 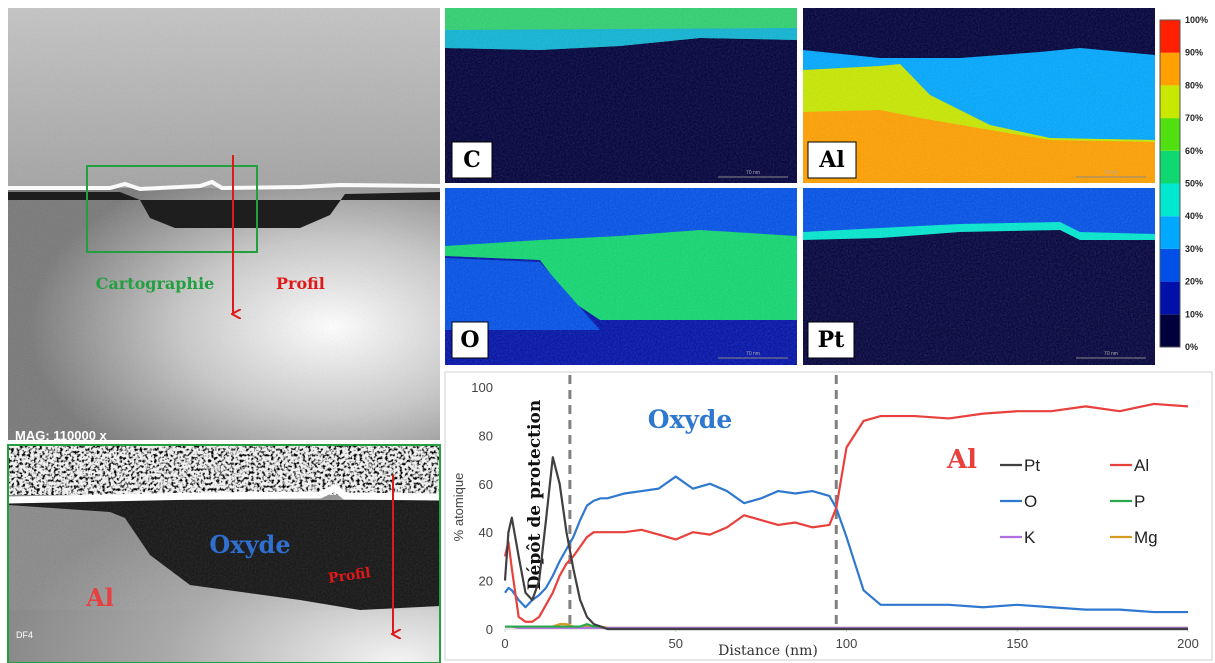 What do you see at coordinates (486, 435) in the screenshot?
I see `y-tick-label: 80` at bounding box center [486, 435].